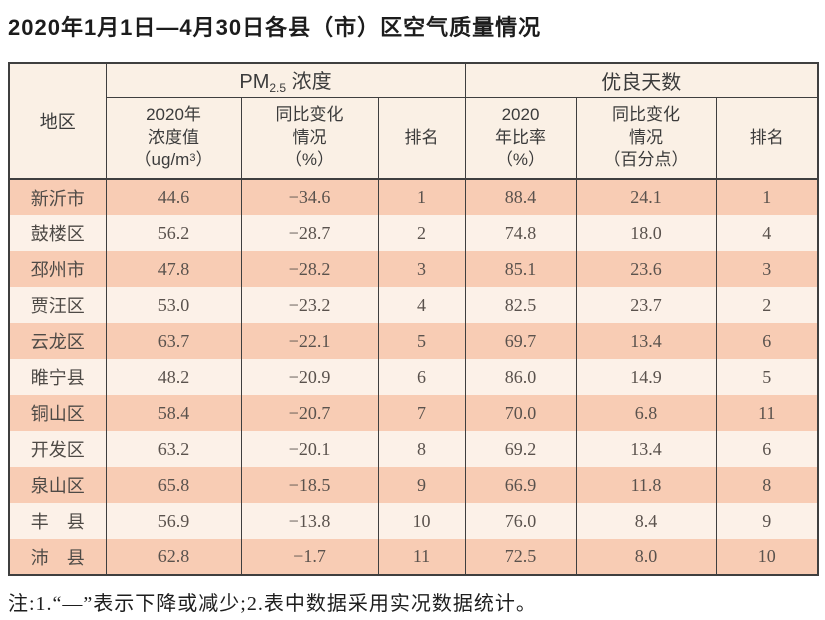 Image resolution: width=825 pixels, height=620 pixels. I want to click on cell-pm-change: −20.9, so click(309, 377).